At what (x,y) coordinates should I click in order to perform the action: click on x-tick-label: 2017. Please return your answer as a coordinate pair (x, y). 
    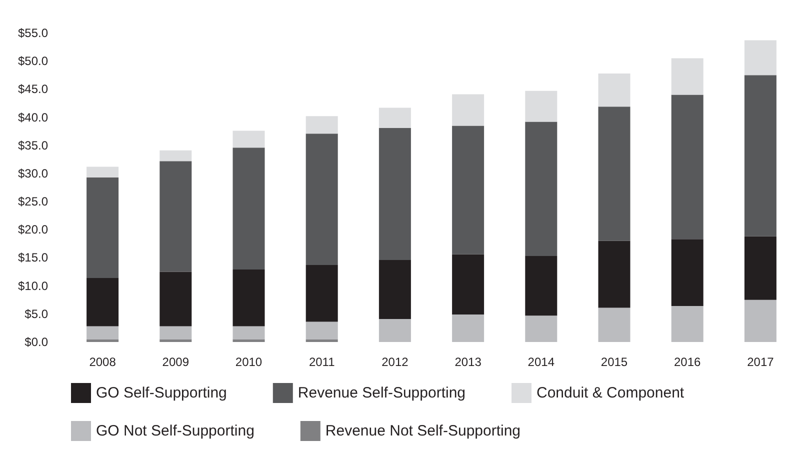
    Looking at the image, I should click on (760, 362).